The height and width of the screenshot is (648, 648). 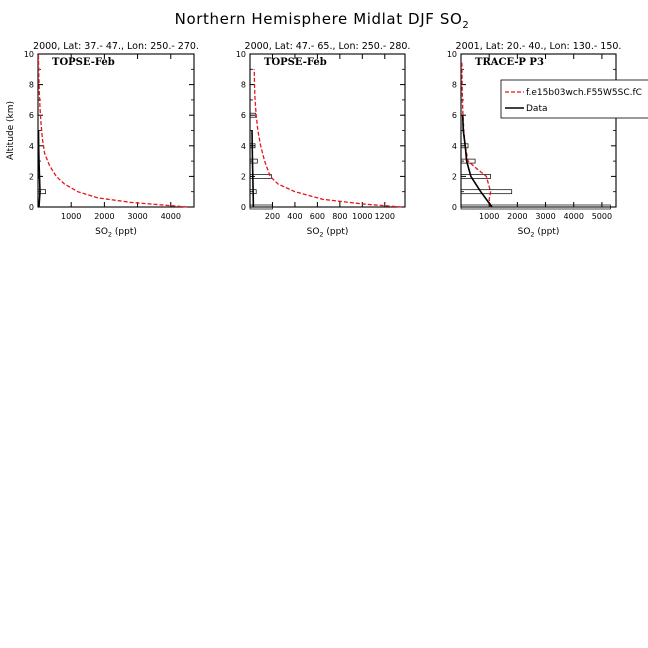 I want to click on legend-model-label: f.e15b03wch.F55W5SC.fC, so click(x=584, y=93).